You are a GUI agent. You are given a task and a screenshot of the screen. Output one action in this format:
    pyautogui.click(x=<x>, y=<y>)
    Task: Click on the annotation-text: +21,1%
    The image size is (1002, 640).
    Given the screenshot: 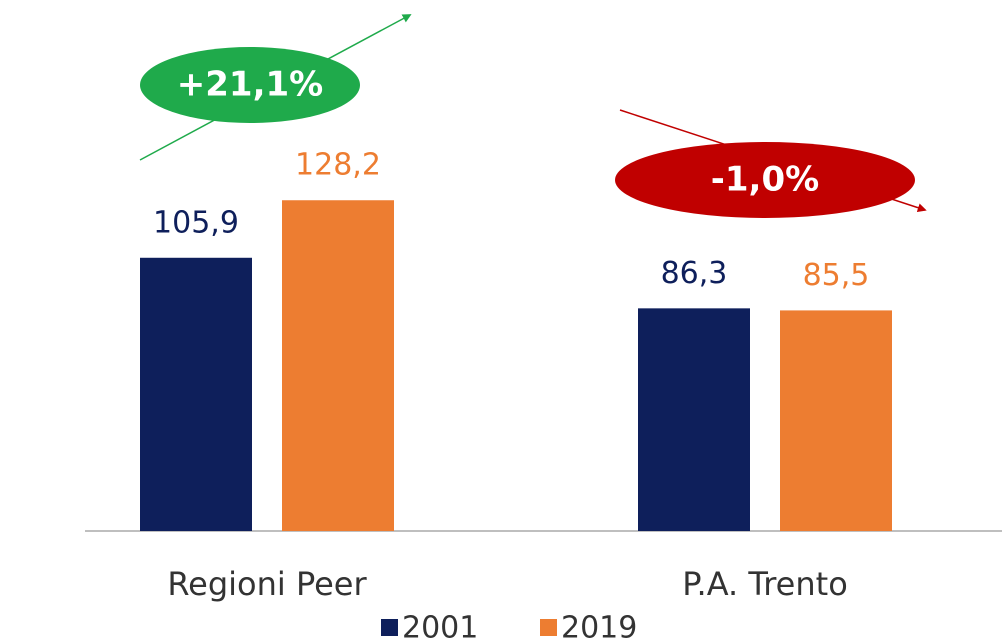 What is the action you would take?
    pyautogui.click(x=250, y=85)
    